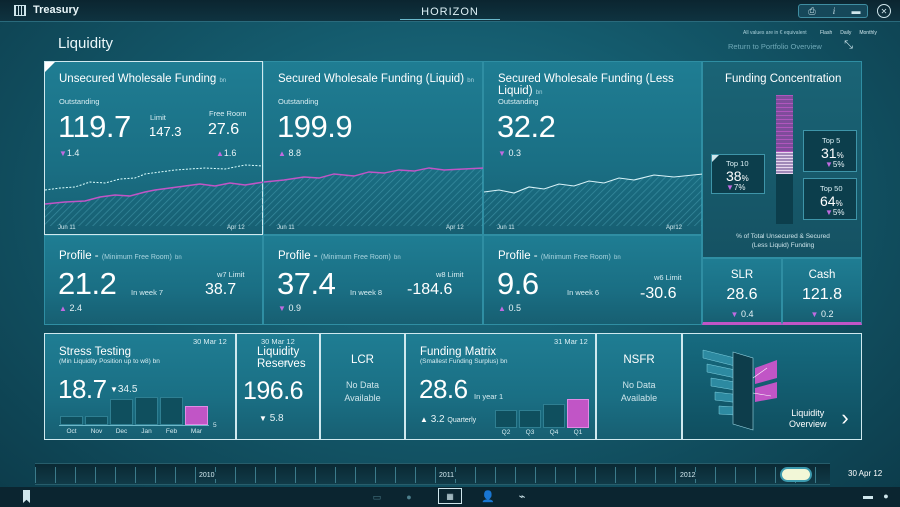 The width and height of the screenshot is (900, 507). What do you see at coordinates (542, 434) in the screenshot?
I see `matrix-axis: Q2 Q3 Q4 Q1` at bounding box center [542, 434].